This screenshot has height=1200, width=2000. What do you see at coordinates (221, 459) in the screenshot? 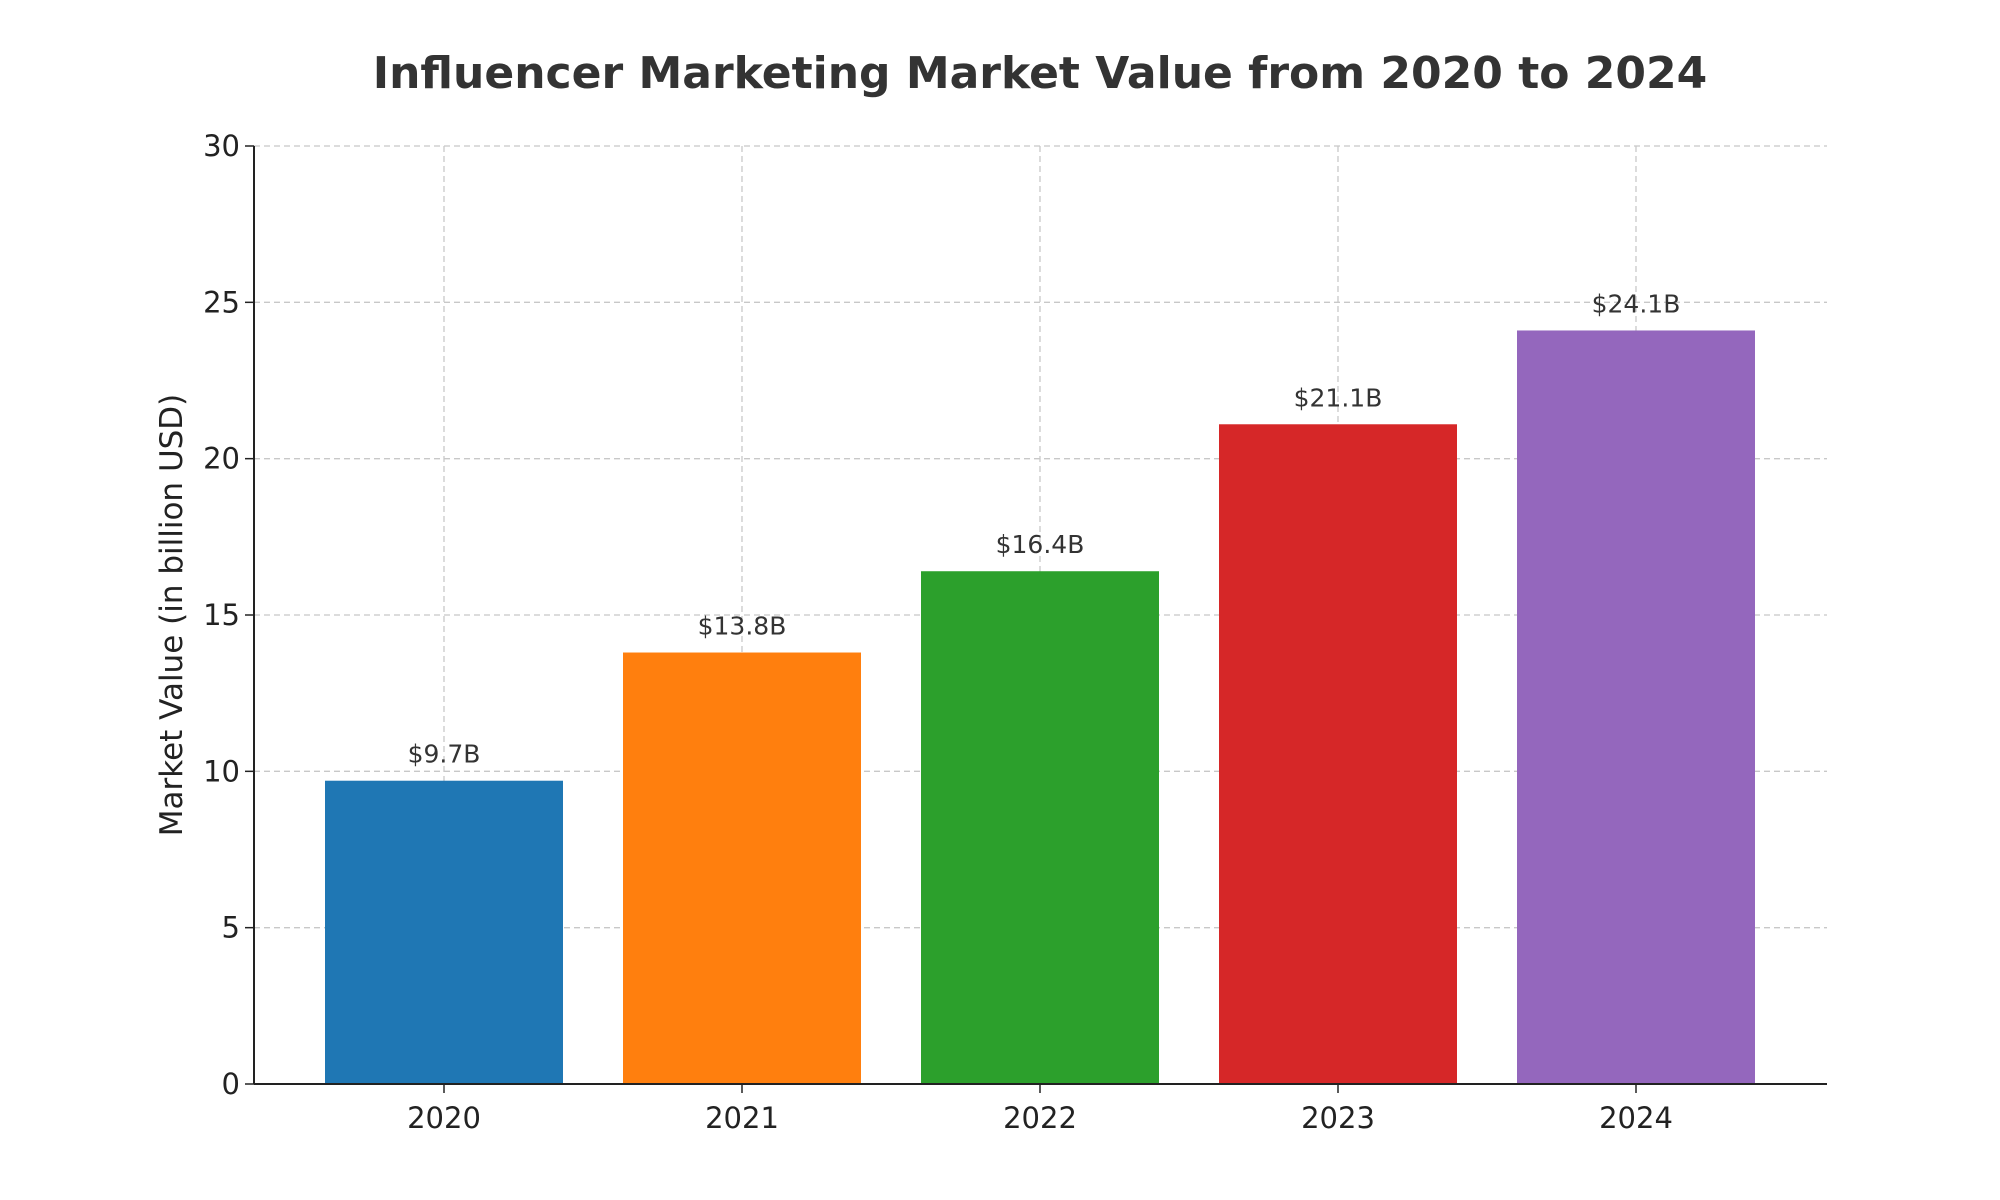
I see `y-tick-label: 20` at bounding box center [221, 459].